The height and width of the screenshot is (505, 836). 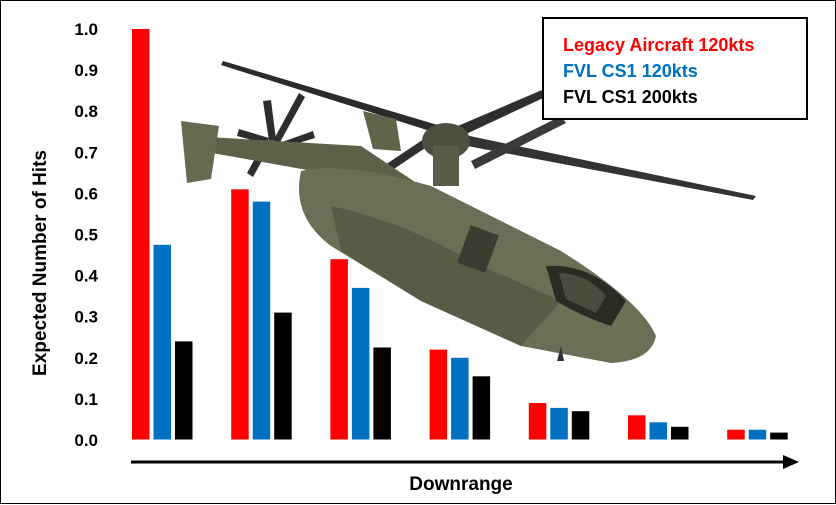 What do you see at coordinates (86, 317) in the screenshot?
I see `y-tick-label: 0.3` at bounding box center [86, 317].